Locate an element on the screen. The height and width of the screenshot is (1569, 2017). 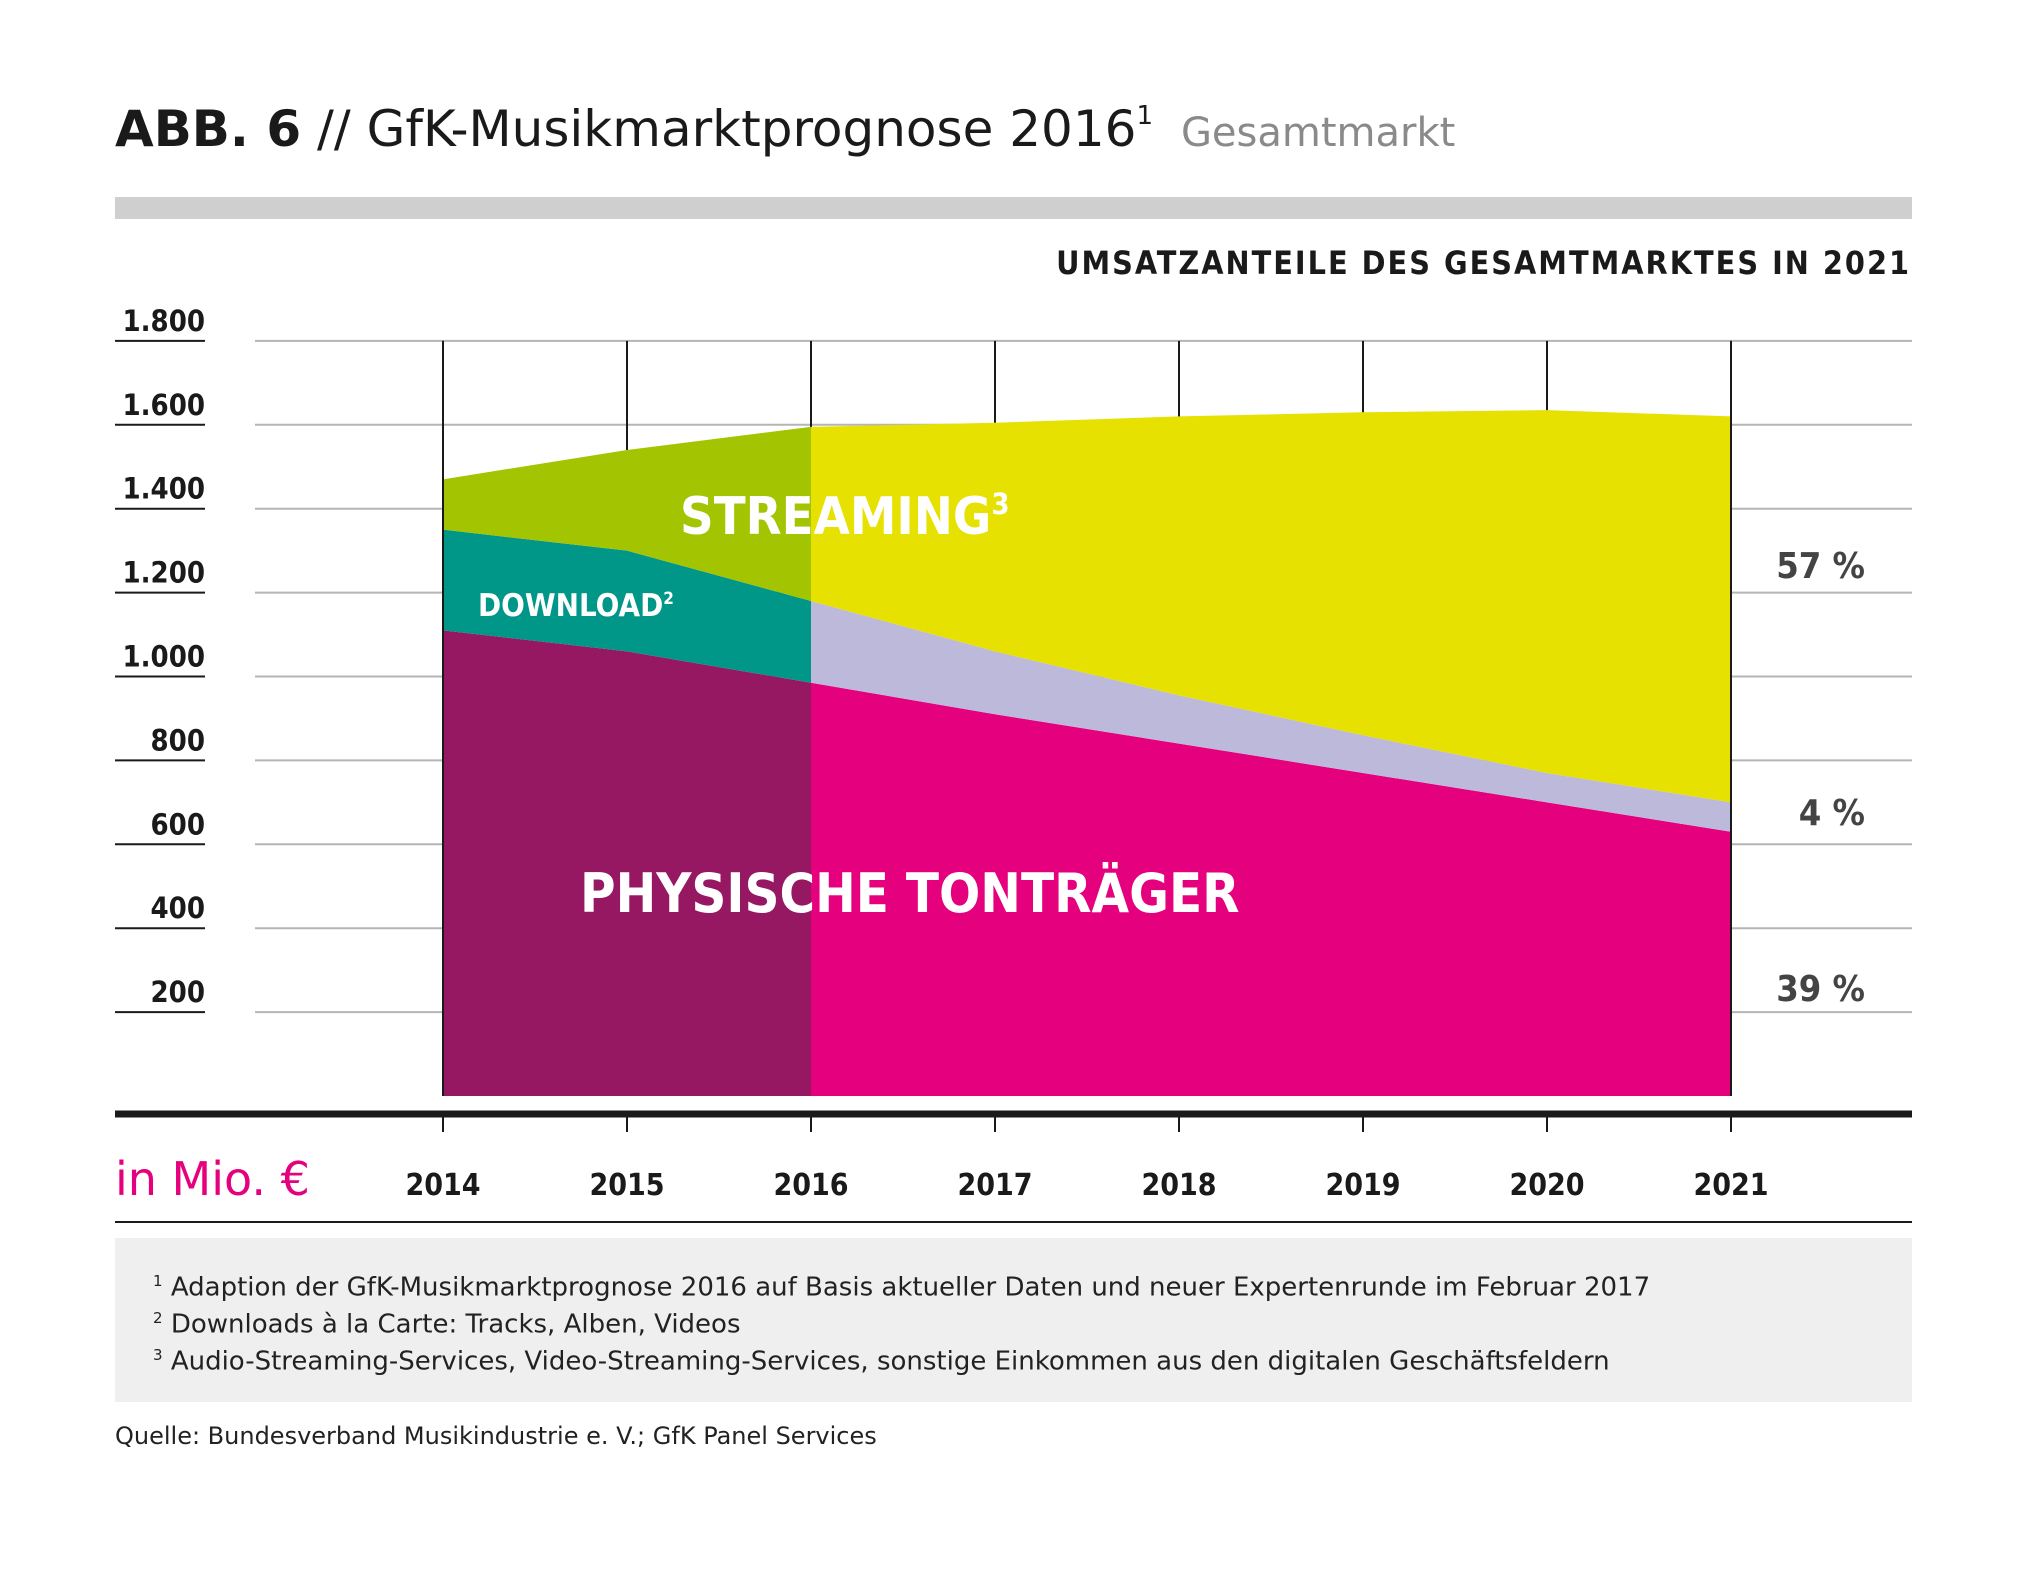
share-label: 39 % is located at coordinates (1820, 989).